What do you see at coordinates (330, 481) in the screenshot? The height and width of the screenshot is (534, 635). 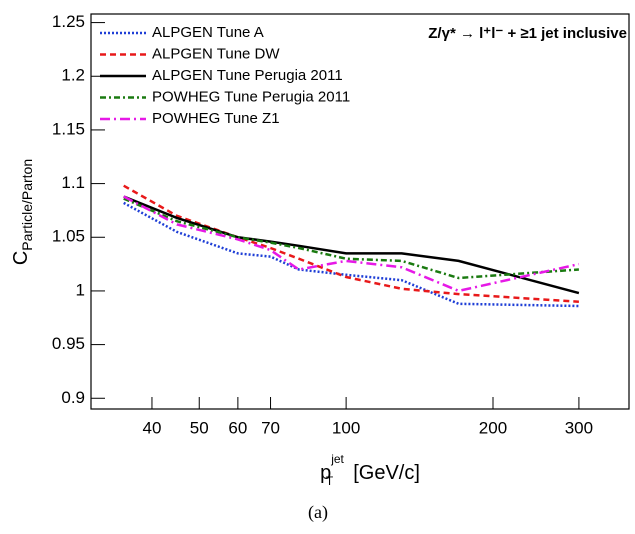 I see `x-label-sub: T` at bounding box center [330, 481].